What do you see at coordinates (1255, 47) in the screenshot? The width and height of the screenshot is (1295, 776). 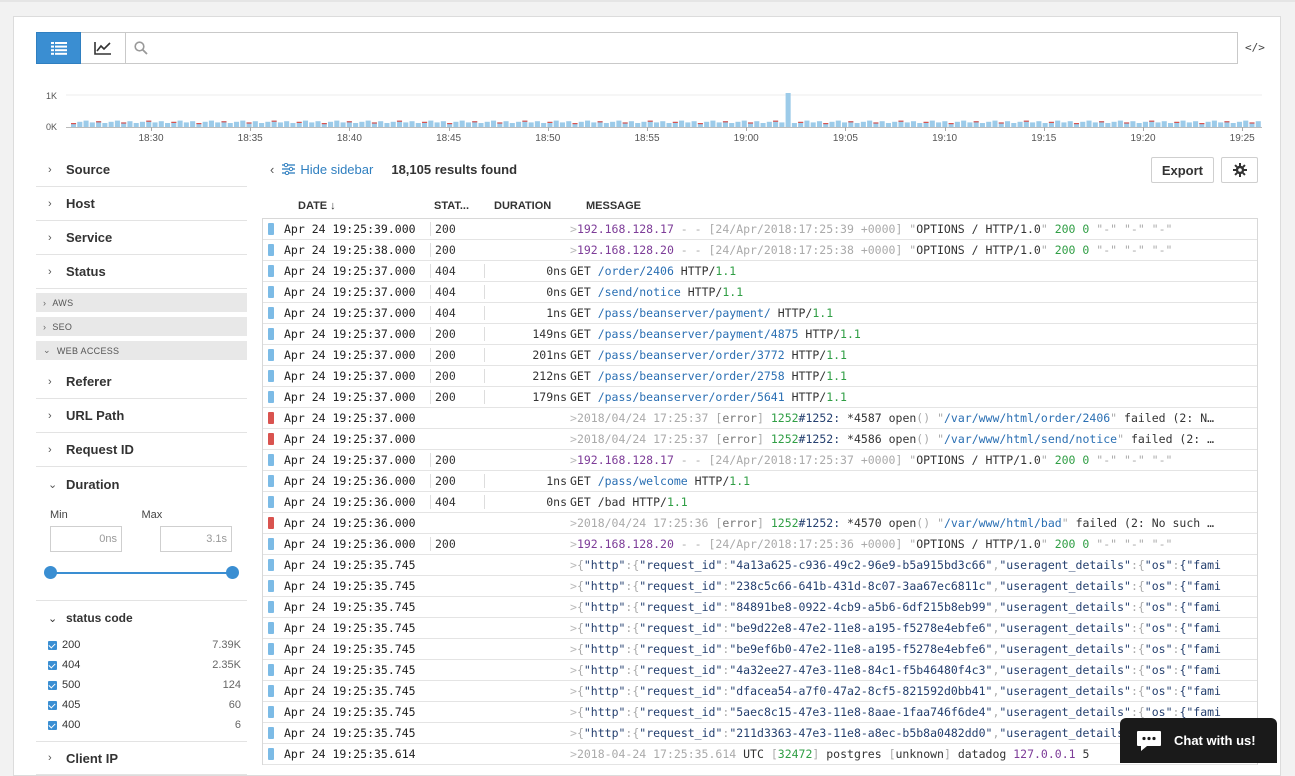 I see `code-icon: </>` at bounding box center [1255, 47].